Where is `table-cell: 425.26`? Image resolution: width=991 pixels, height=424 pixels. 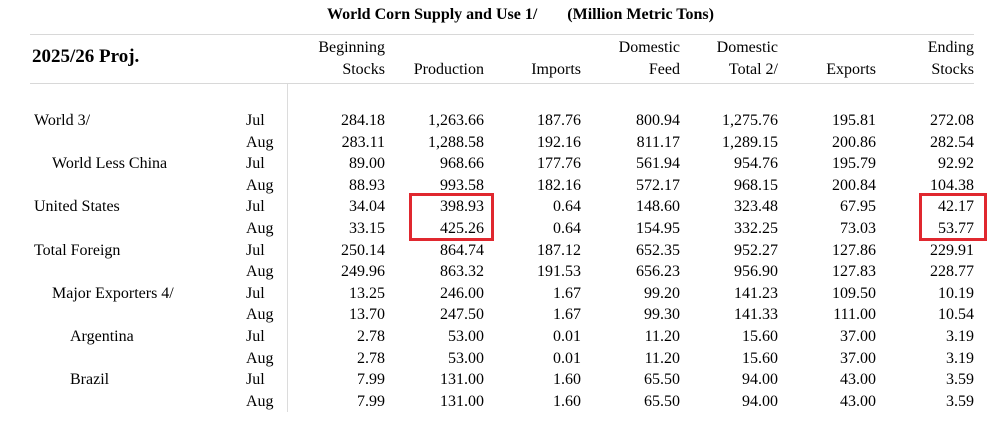 table-cell: 425.26 is located at coordinates (462, 228).